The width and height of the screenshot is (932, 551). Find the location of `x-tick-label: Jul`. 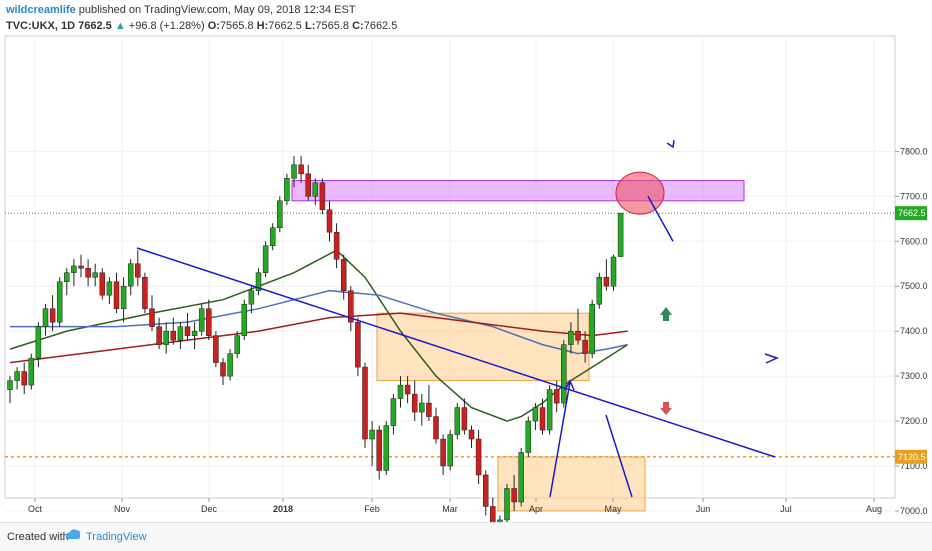

x-tick-label: Jul is located at coordinates (786, 509).